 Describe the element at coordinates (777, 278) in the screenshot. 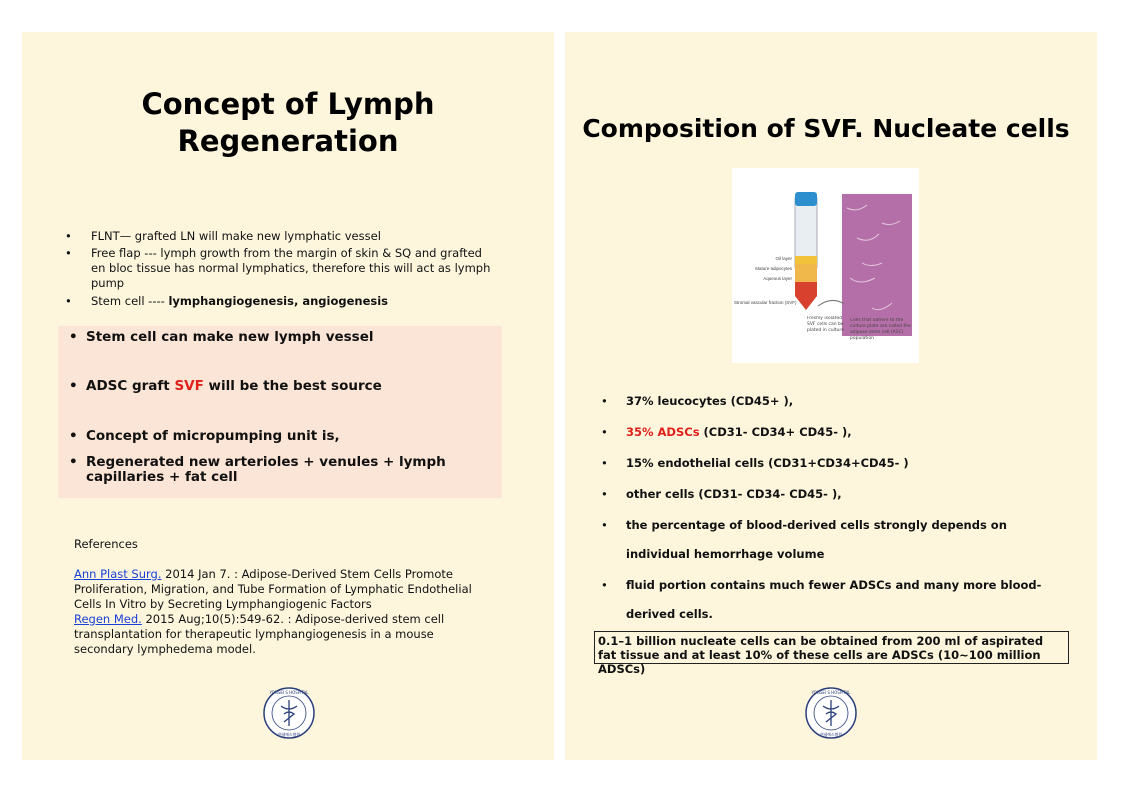

I see `image-label: Aqueous layer` at that location.